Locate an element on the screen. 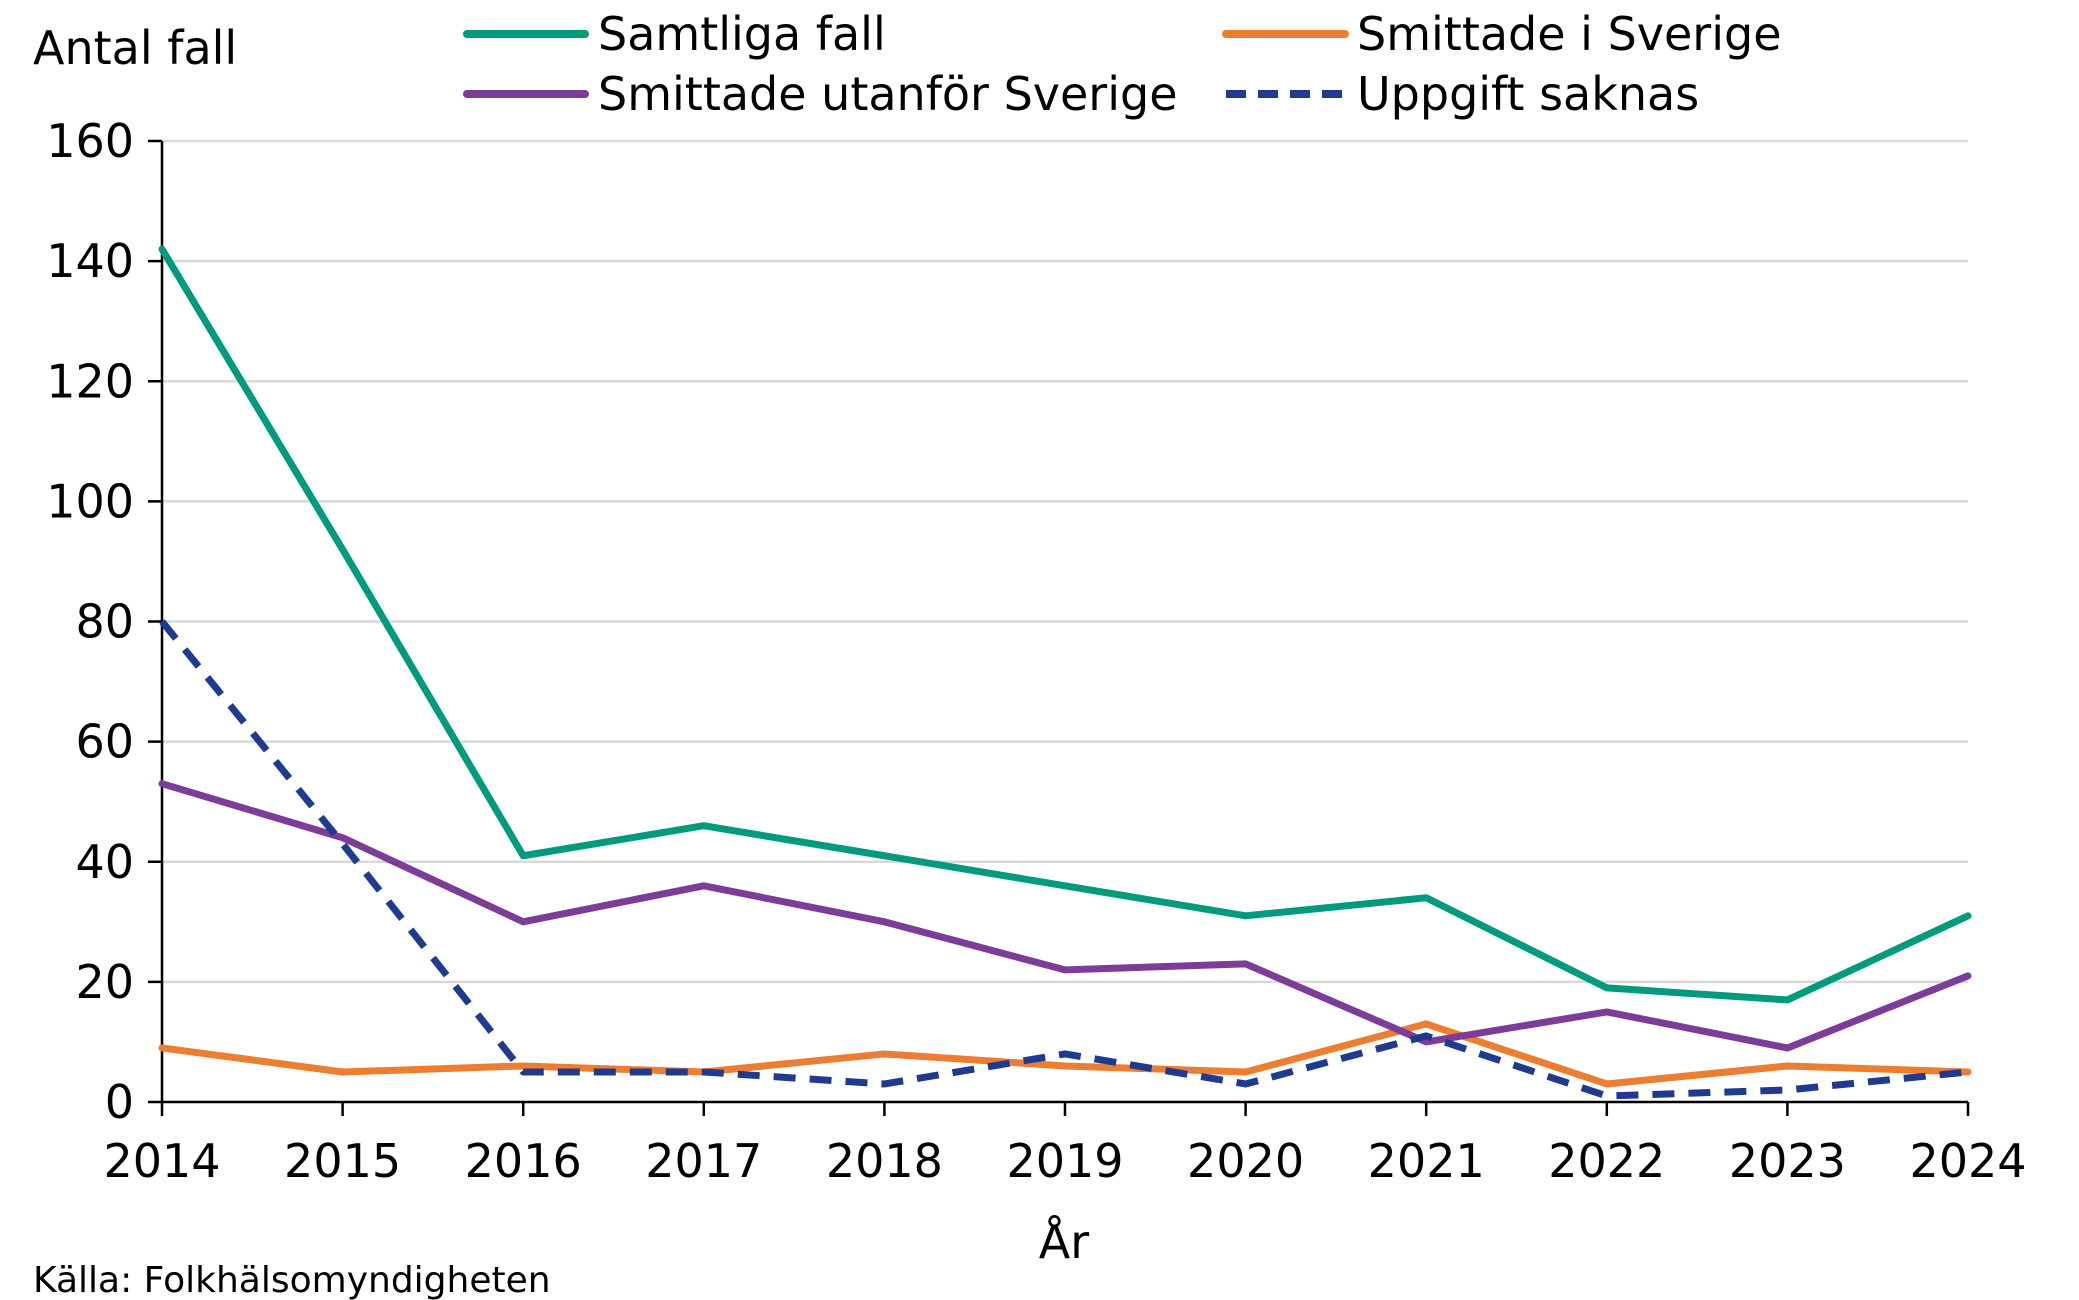 The height and width of the screenshot is (1300, 2079). x-tick-label: 2019 is located at coordinates (1064, 1161).